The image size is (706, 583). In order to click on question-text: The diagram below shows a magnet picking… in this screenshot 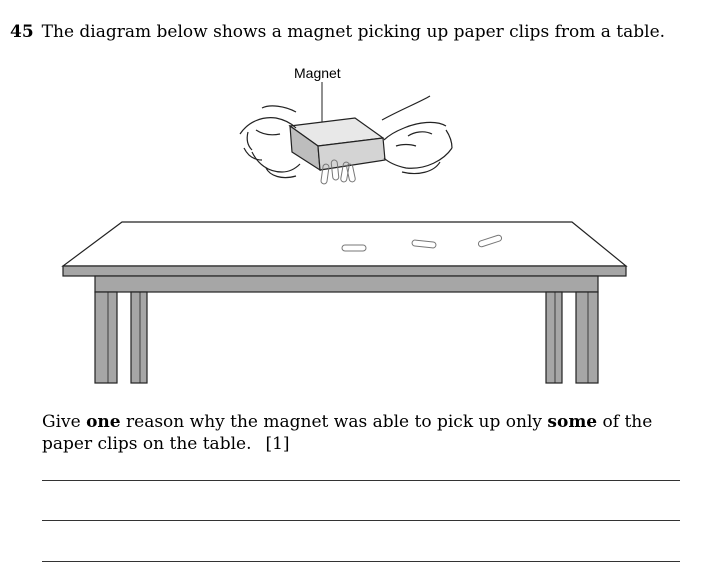, I will do `click(353, 32)`.